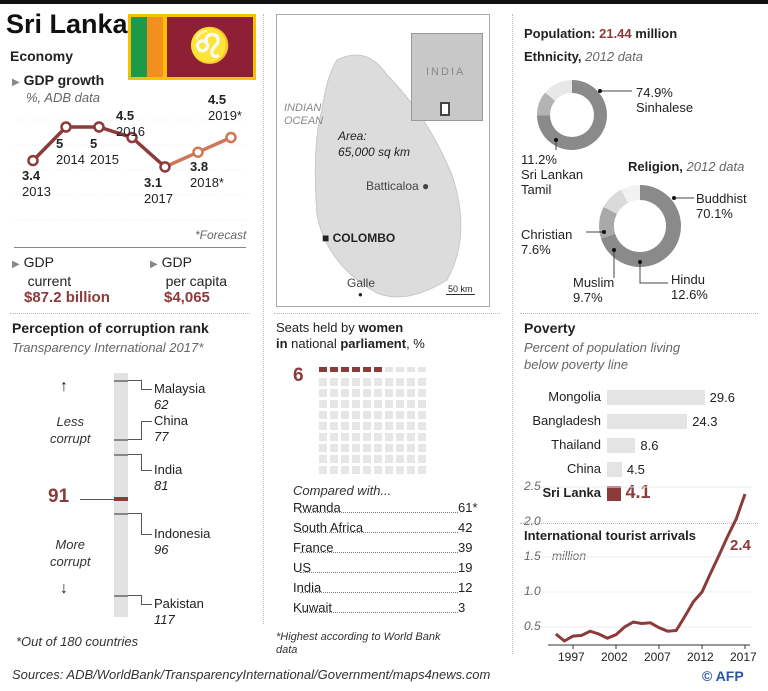  I want to click on christian-label: Christian, so click(547, 234).